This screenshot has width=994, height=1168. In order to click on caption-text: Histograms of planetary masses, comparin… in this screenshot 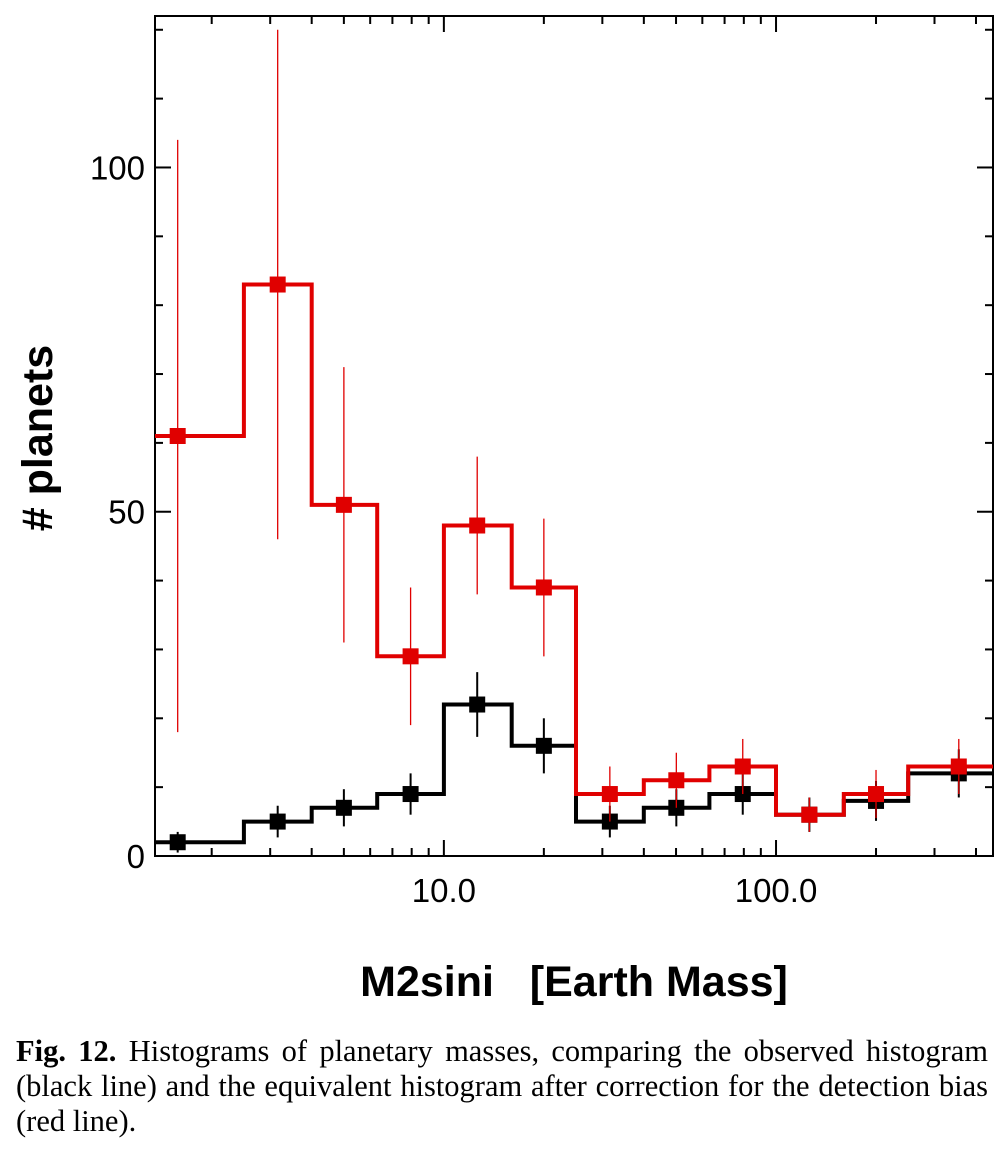, I will do `click(502, 1086)`.